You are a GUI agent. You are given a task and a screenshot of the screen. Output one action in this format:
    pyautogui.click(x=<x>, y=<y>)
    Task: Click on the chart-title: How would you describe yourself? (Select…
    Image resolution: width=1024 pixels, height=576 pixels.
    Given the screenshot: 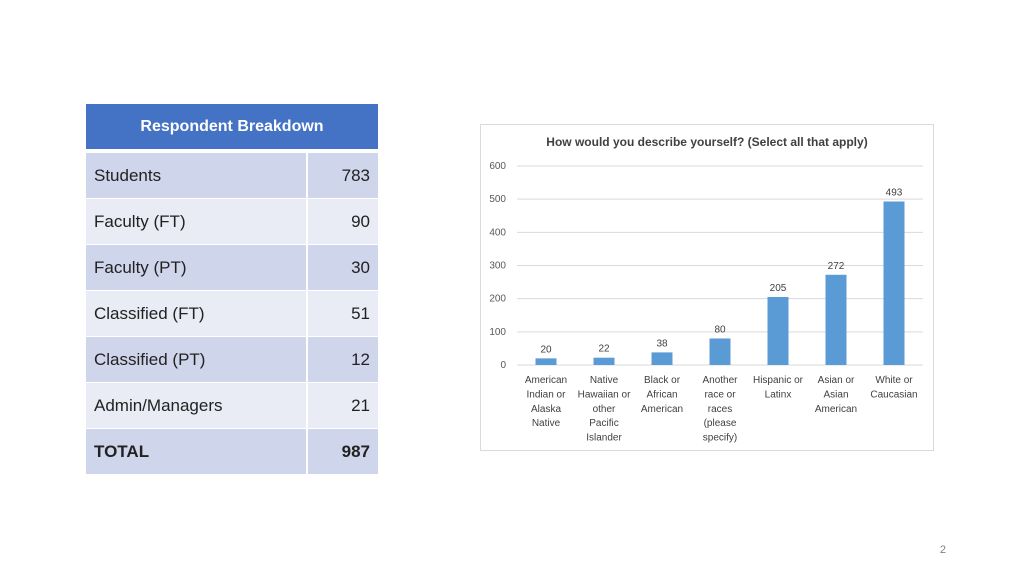 What is the action you would take?
    pyautogui.click(x=707, y=142)
    